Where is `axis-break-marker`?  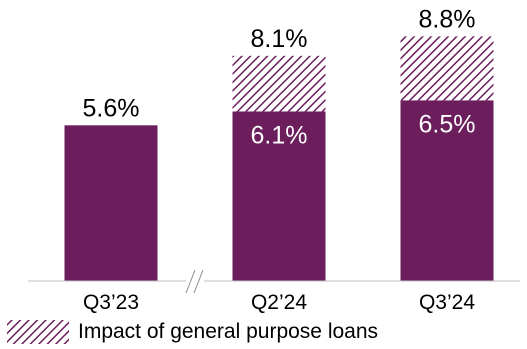 axis-break-marker is located at coordinates (194, 281).